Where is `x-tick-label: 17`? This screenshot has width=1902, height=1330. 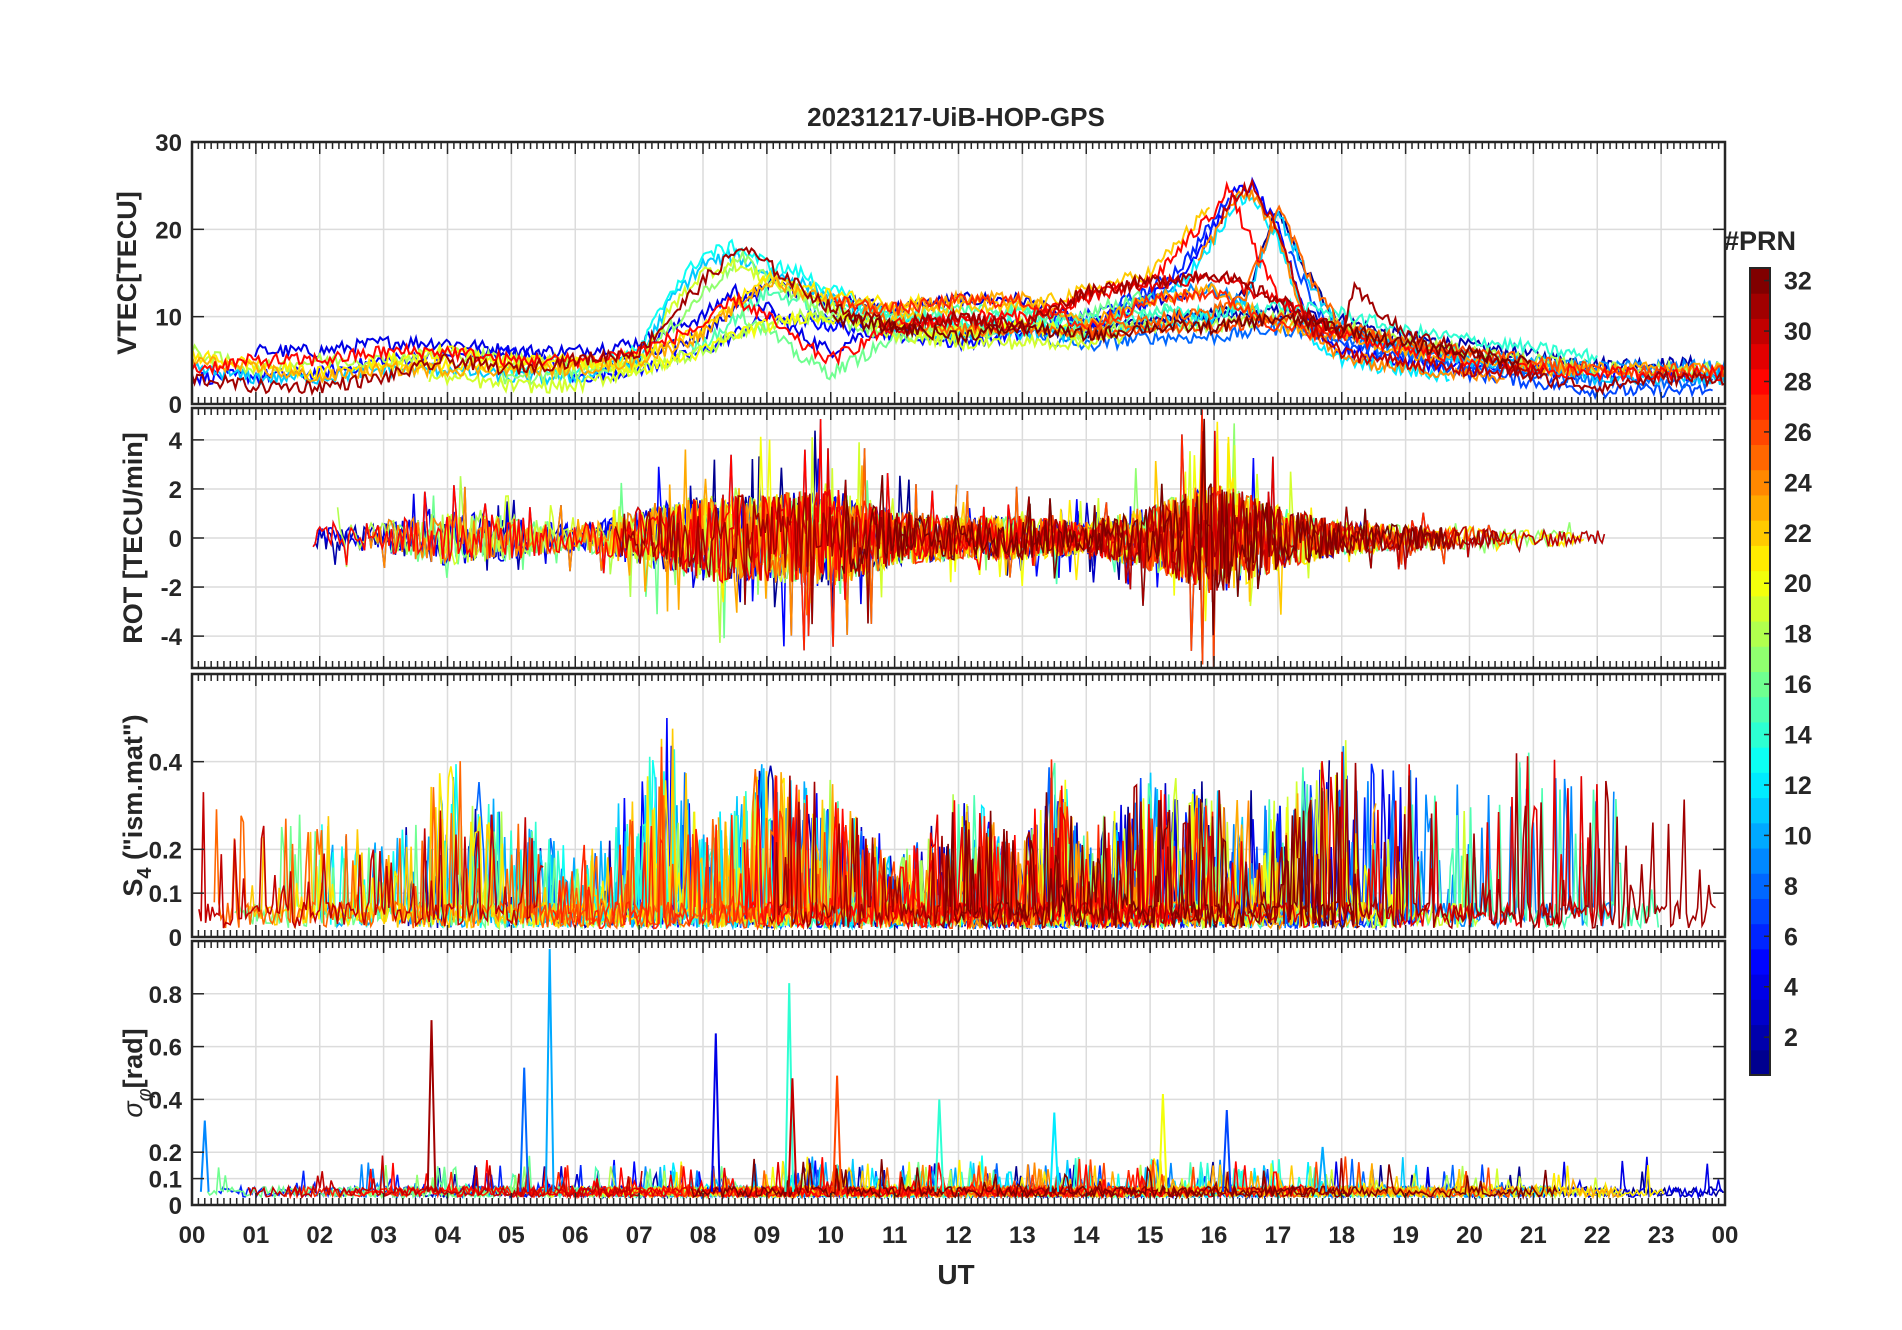
x-tick-label: 17 is located at coordinates (1278, 1235).